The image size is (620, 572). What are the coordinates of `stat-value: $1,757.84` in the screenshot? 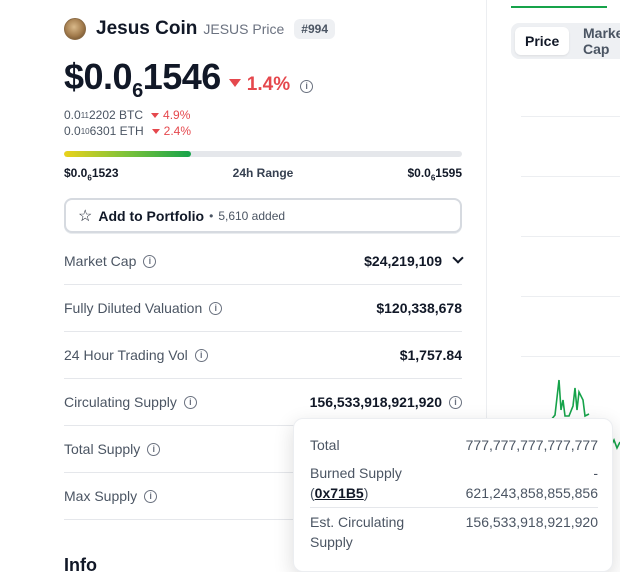 It's located at (430, 355).